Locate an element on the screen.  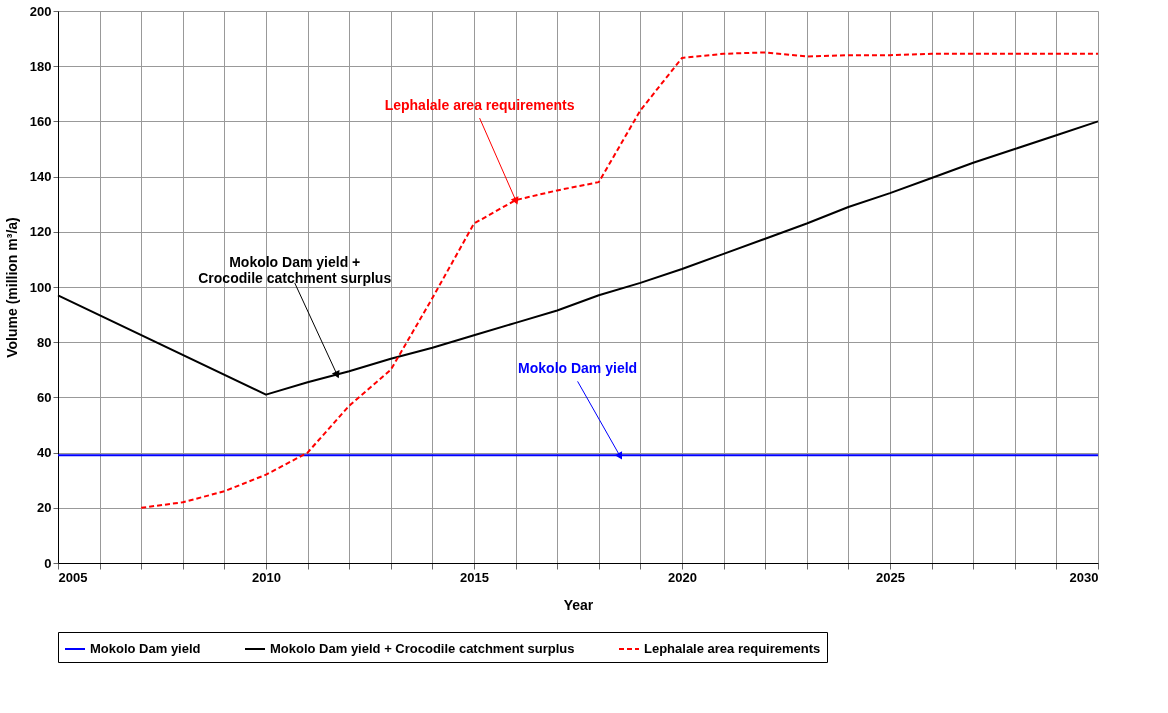
y-axis-title: Volume (million m³/a) is located at coordinates (11, 287).